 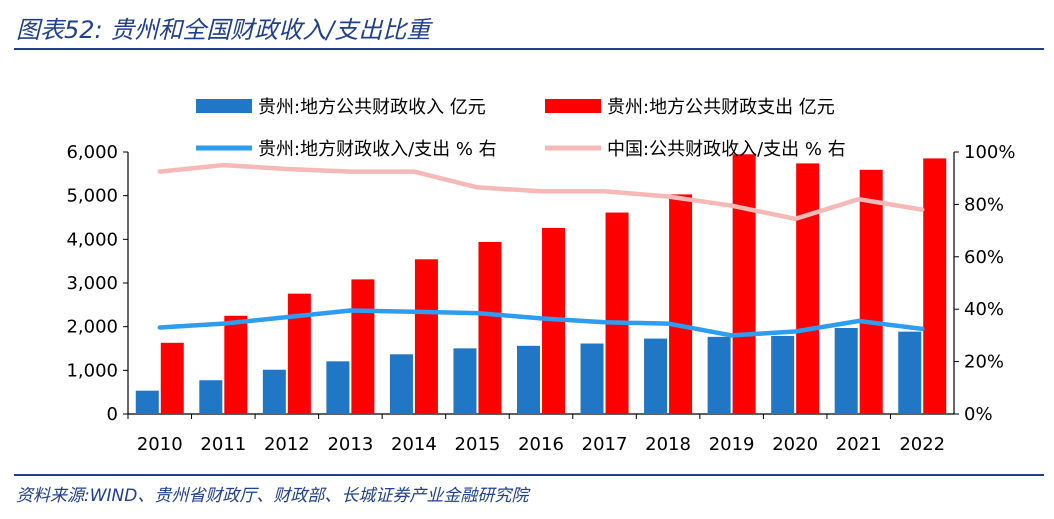 What do you see at coordinates (223, 30) in the screenshot?
I see `chart-title: 图表52: 贵州和全国财政收入/支出比重` at bounding box center [223, 30].